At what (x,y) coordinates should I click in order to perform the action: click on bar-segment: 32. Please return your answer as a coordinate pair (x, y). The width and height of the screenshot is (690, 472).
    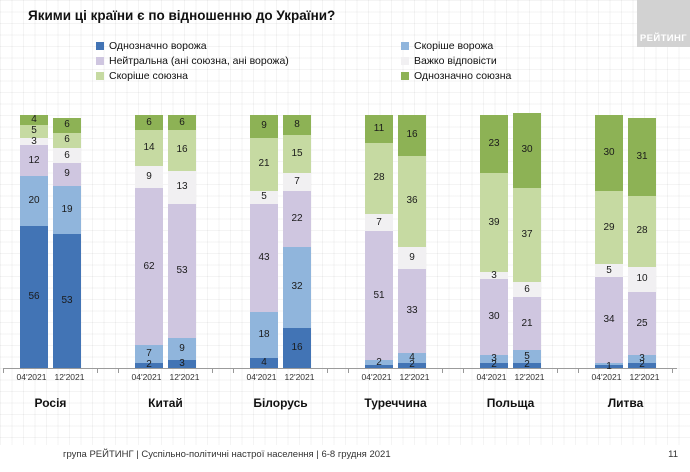
    Looking at the image, I should click on (297, 287).